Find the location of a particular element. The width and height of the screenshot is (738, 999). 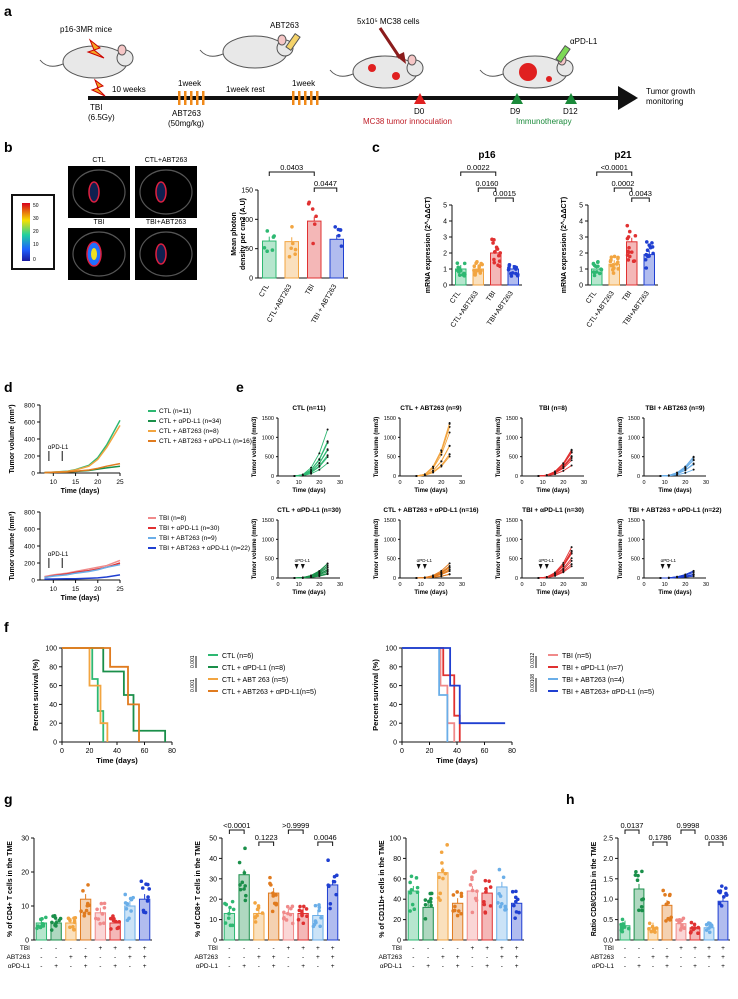

y-tick-label: 20 is located at coordinates (53, 724).